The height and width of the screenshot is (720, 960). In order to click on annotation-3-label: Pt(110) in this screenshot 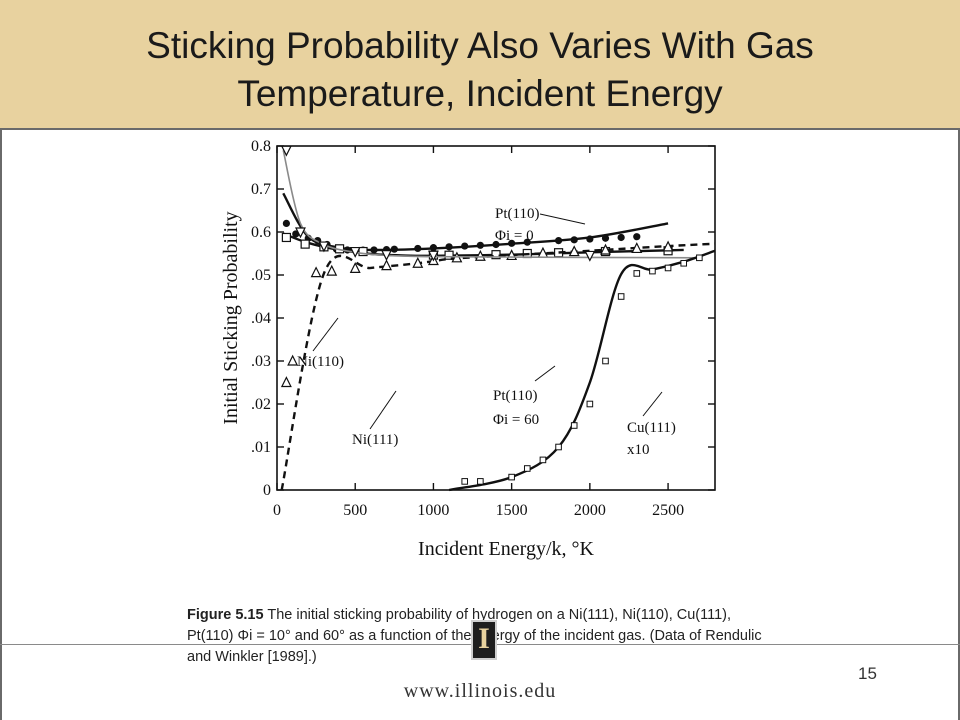, I will do `click(515, 396)`.